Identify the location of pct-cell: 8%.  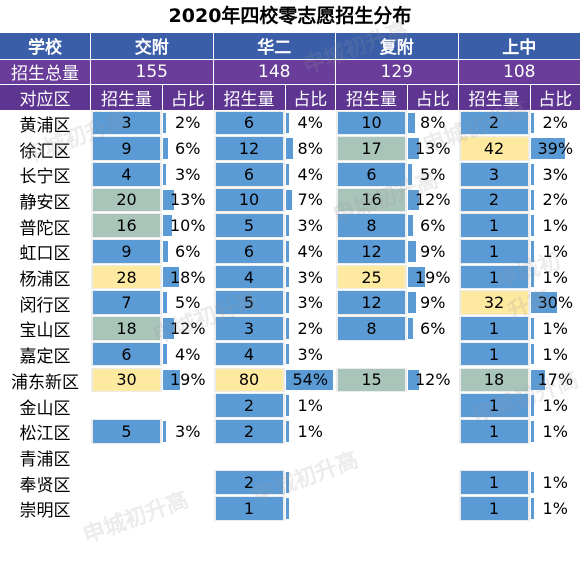
(310, 148).